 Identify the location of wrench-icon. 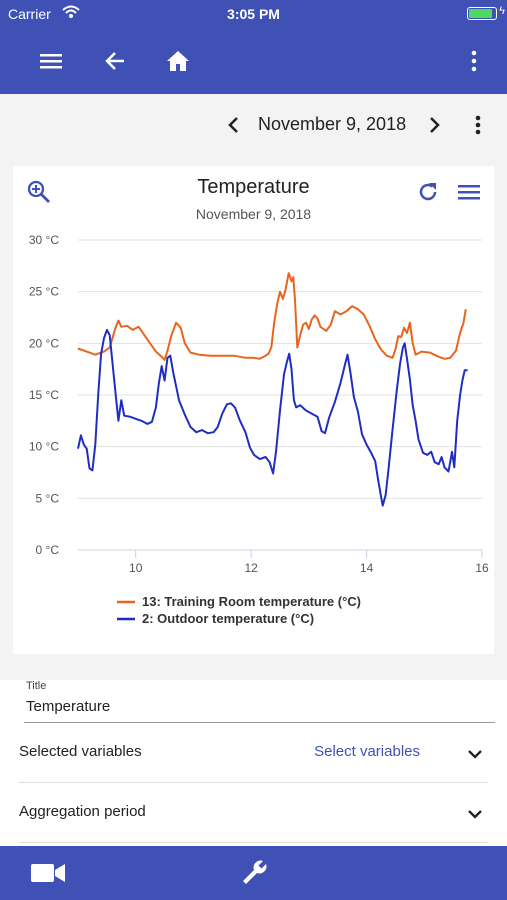
(254, 873).